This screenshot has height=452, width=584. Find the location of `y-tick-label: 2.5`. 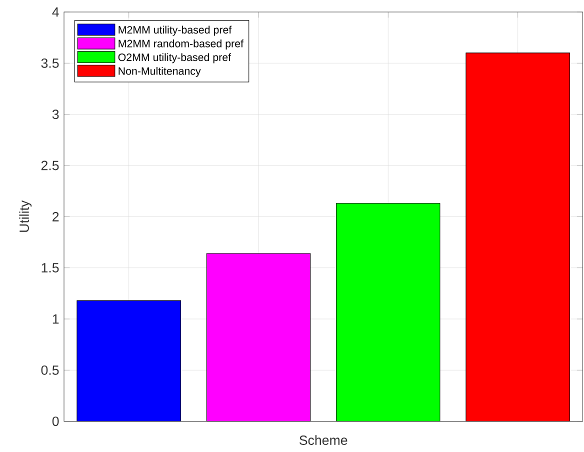

y-tick-label: 2.5 is located at coordinates (50, 165).